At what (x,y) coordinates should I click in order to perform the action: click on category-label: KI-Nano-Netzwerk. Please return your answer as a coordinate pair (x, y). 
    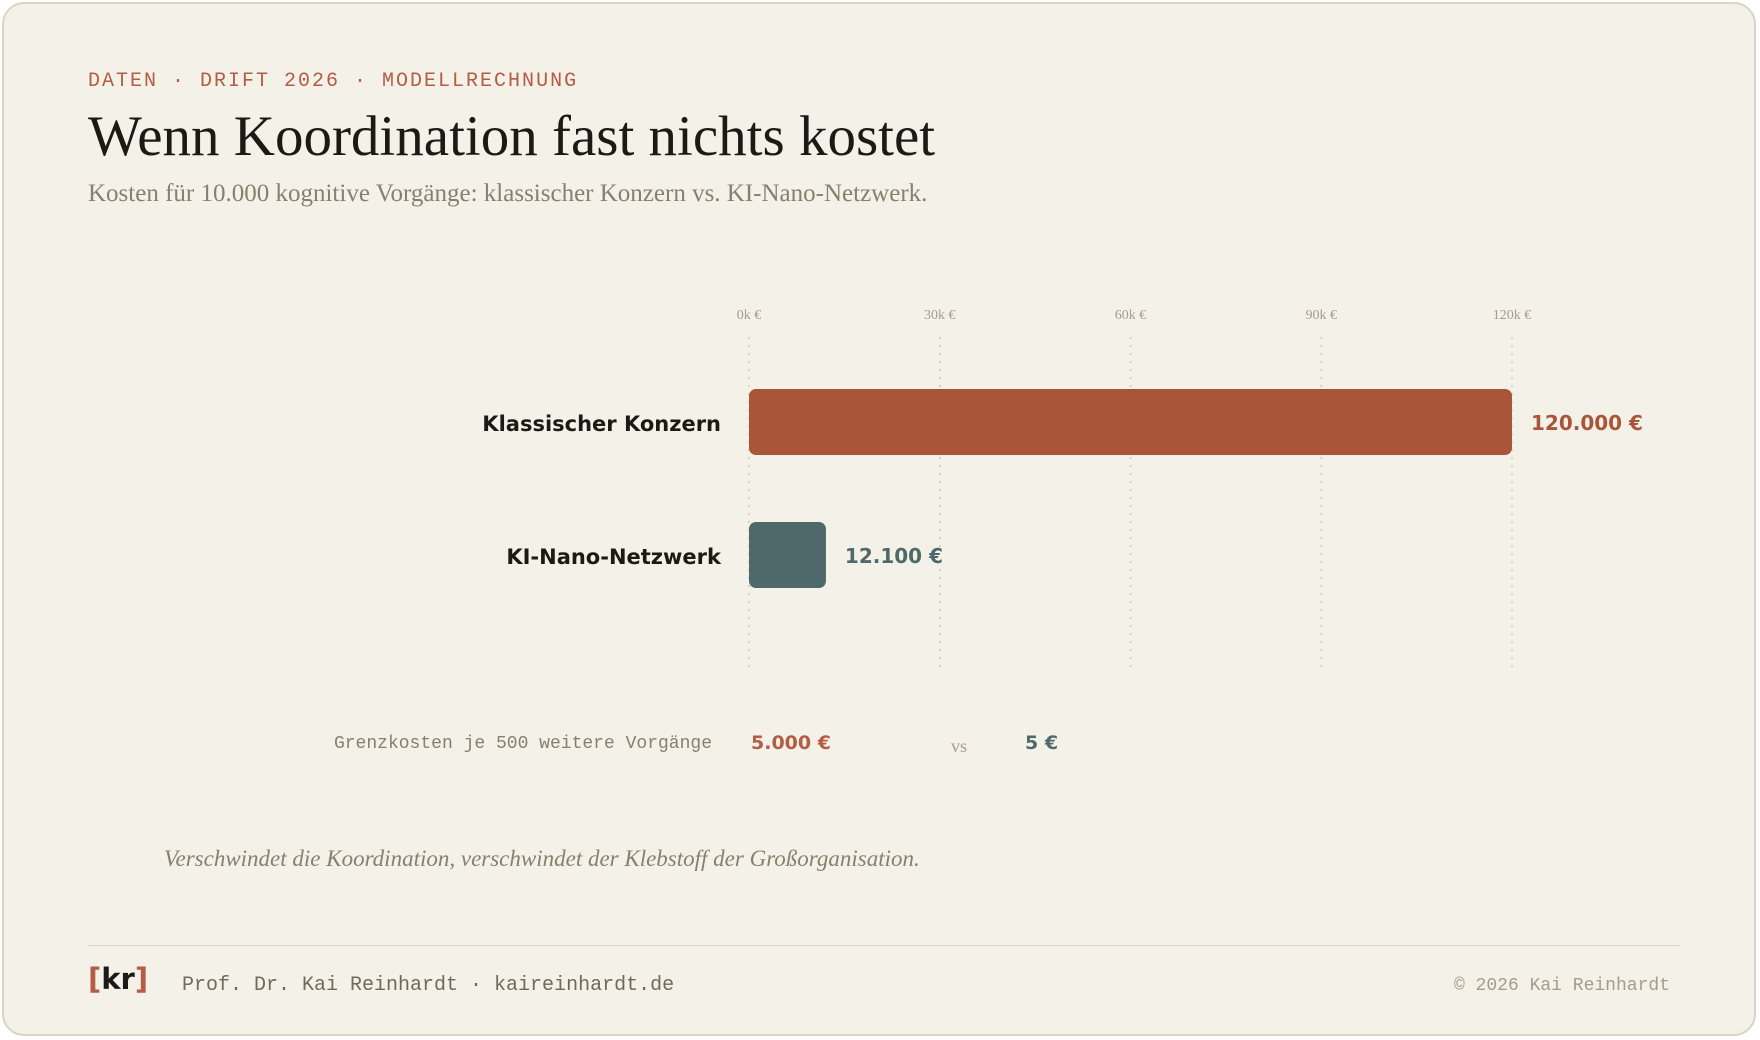
    Looking at the image, I should click on (614, 557).